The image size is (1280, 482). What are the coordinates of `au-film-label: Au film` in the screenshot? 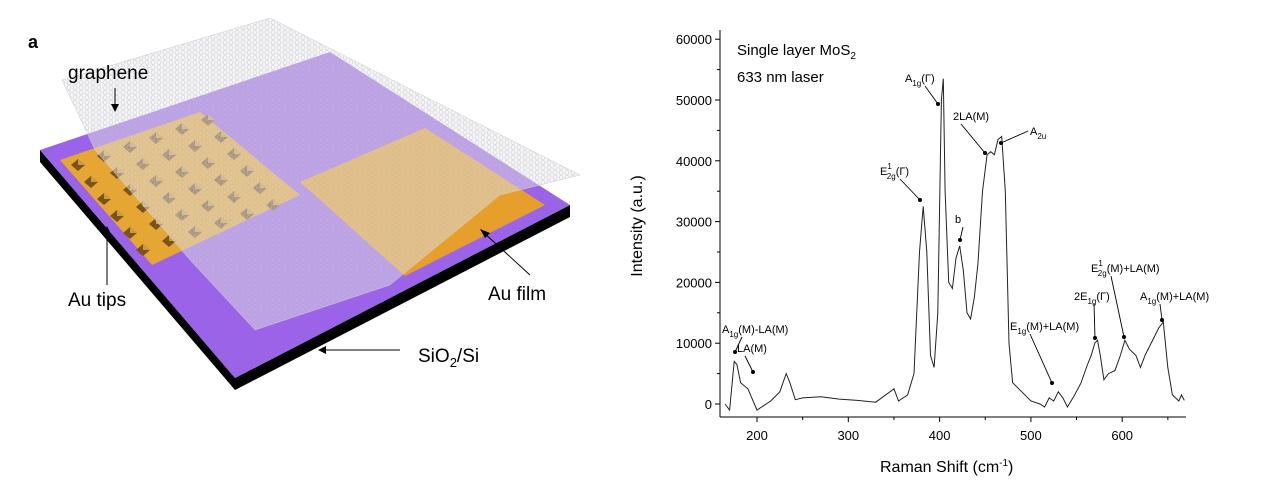 It's located at (517, 294).